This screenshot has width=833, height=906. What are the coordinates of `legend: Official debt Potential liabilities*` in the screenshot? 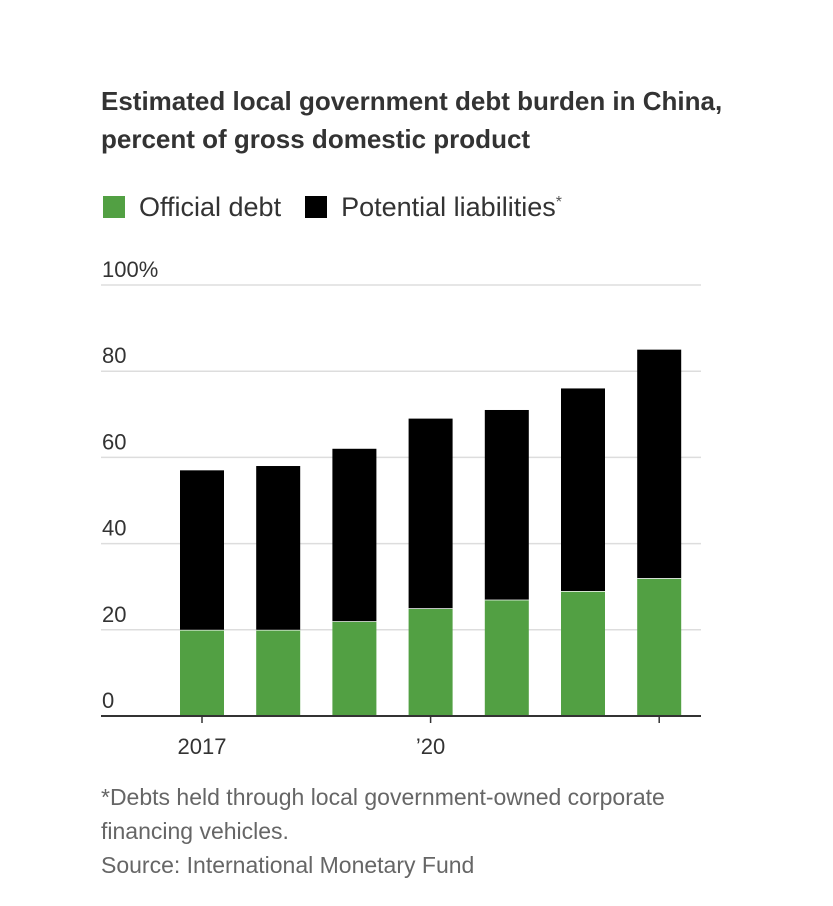 It's located at (344, 207).